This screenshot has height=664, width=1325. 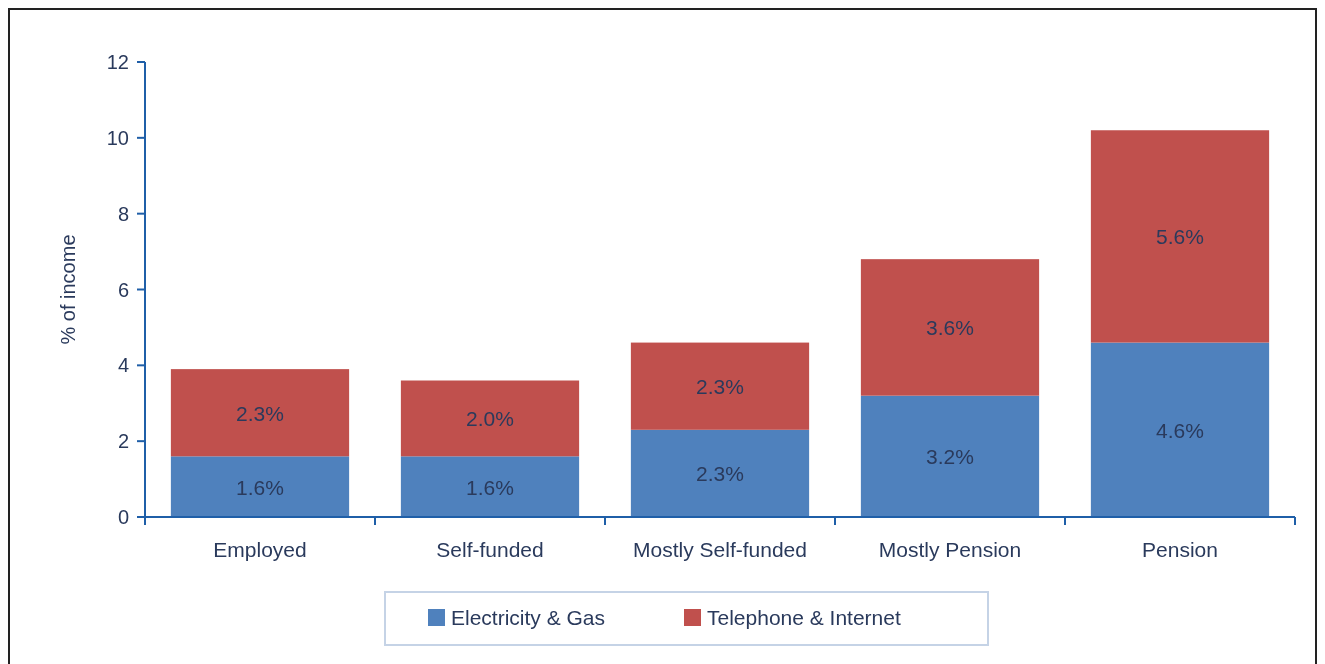 I want to click on y-tick-label: 4, so click(x=123, y=365).